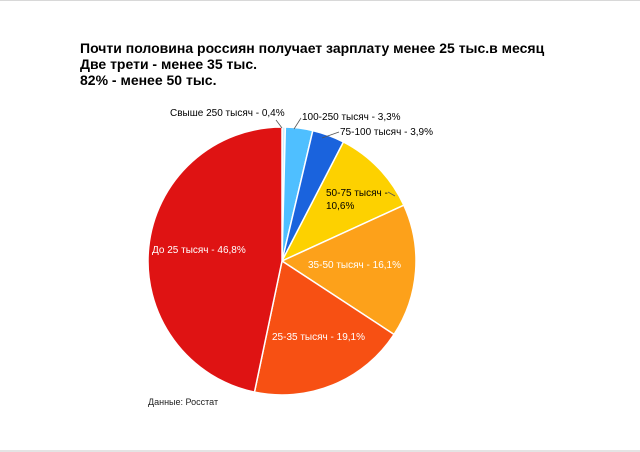 The width and height of the screenshot is (640, 452). Describe the element at coordinates (354, 265) in the screenshot. I see `slice-label-4: 35-50 тысяч - 16,1%` at that location.